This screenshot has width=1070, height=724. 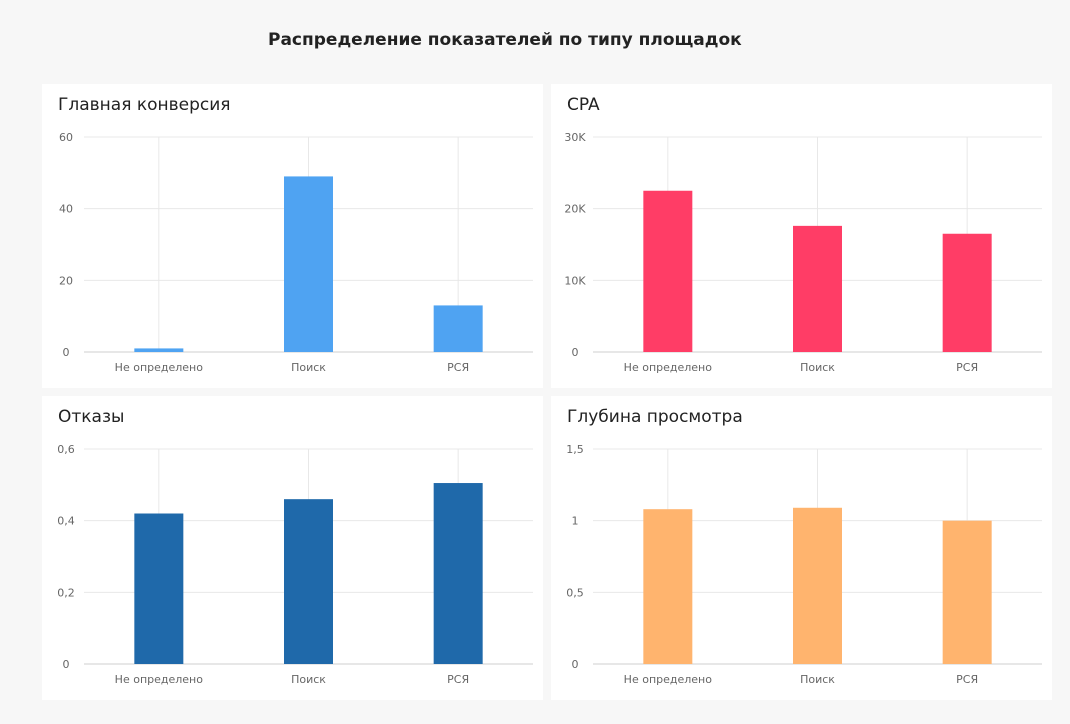 What do you see at coordinates (655, 417) in the screenshot?
I see `chart-title: Глубина просмотра` at bounding box center [655, 417].